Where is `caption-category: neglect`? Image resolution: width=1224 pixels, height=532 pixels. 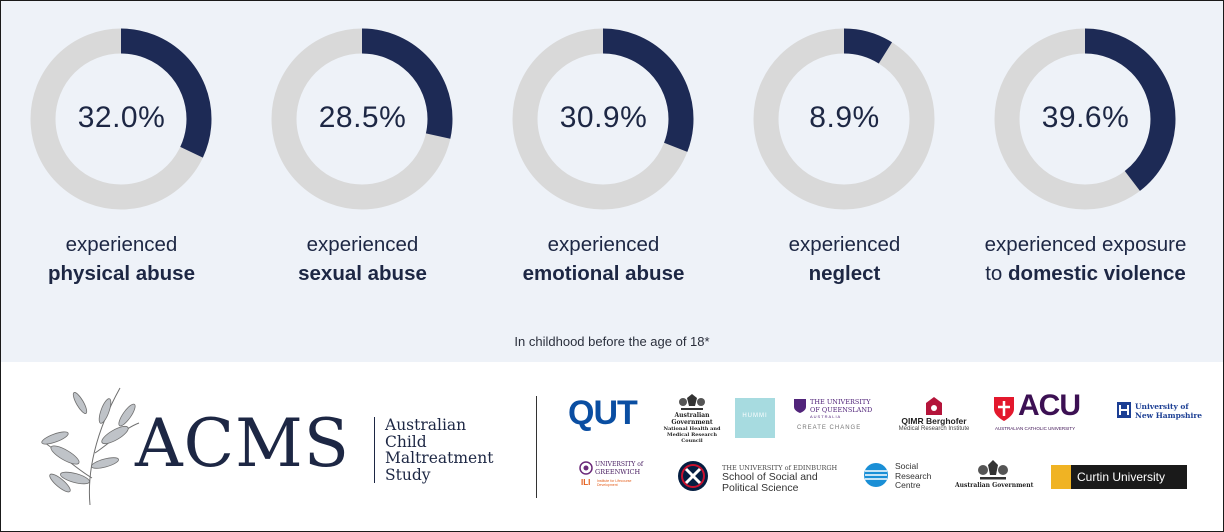
caption-category: neglect is located at coordinates (844, 273).